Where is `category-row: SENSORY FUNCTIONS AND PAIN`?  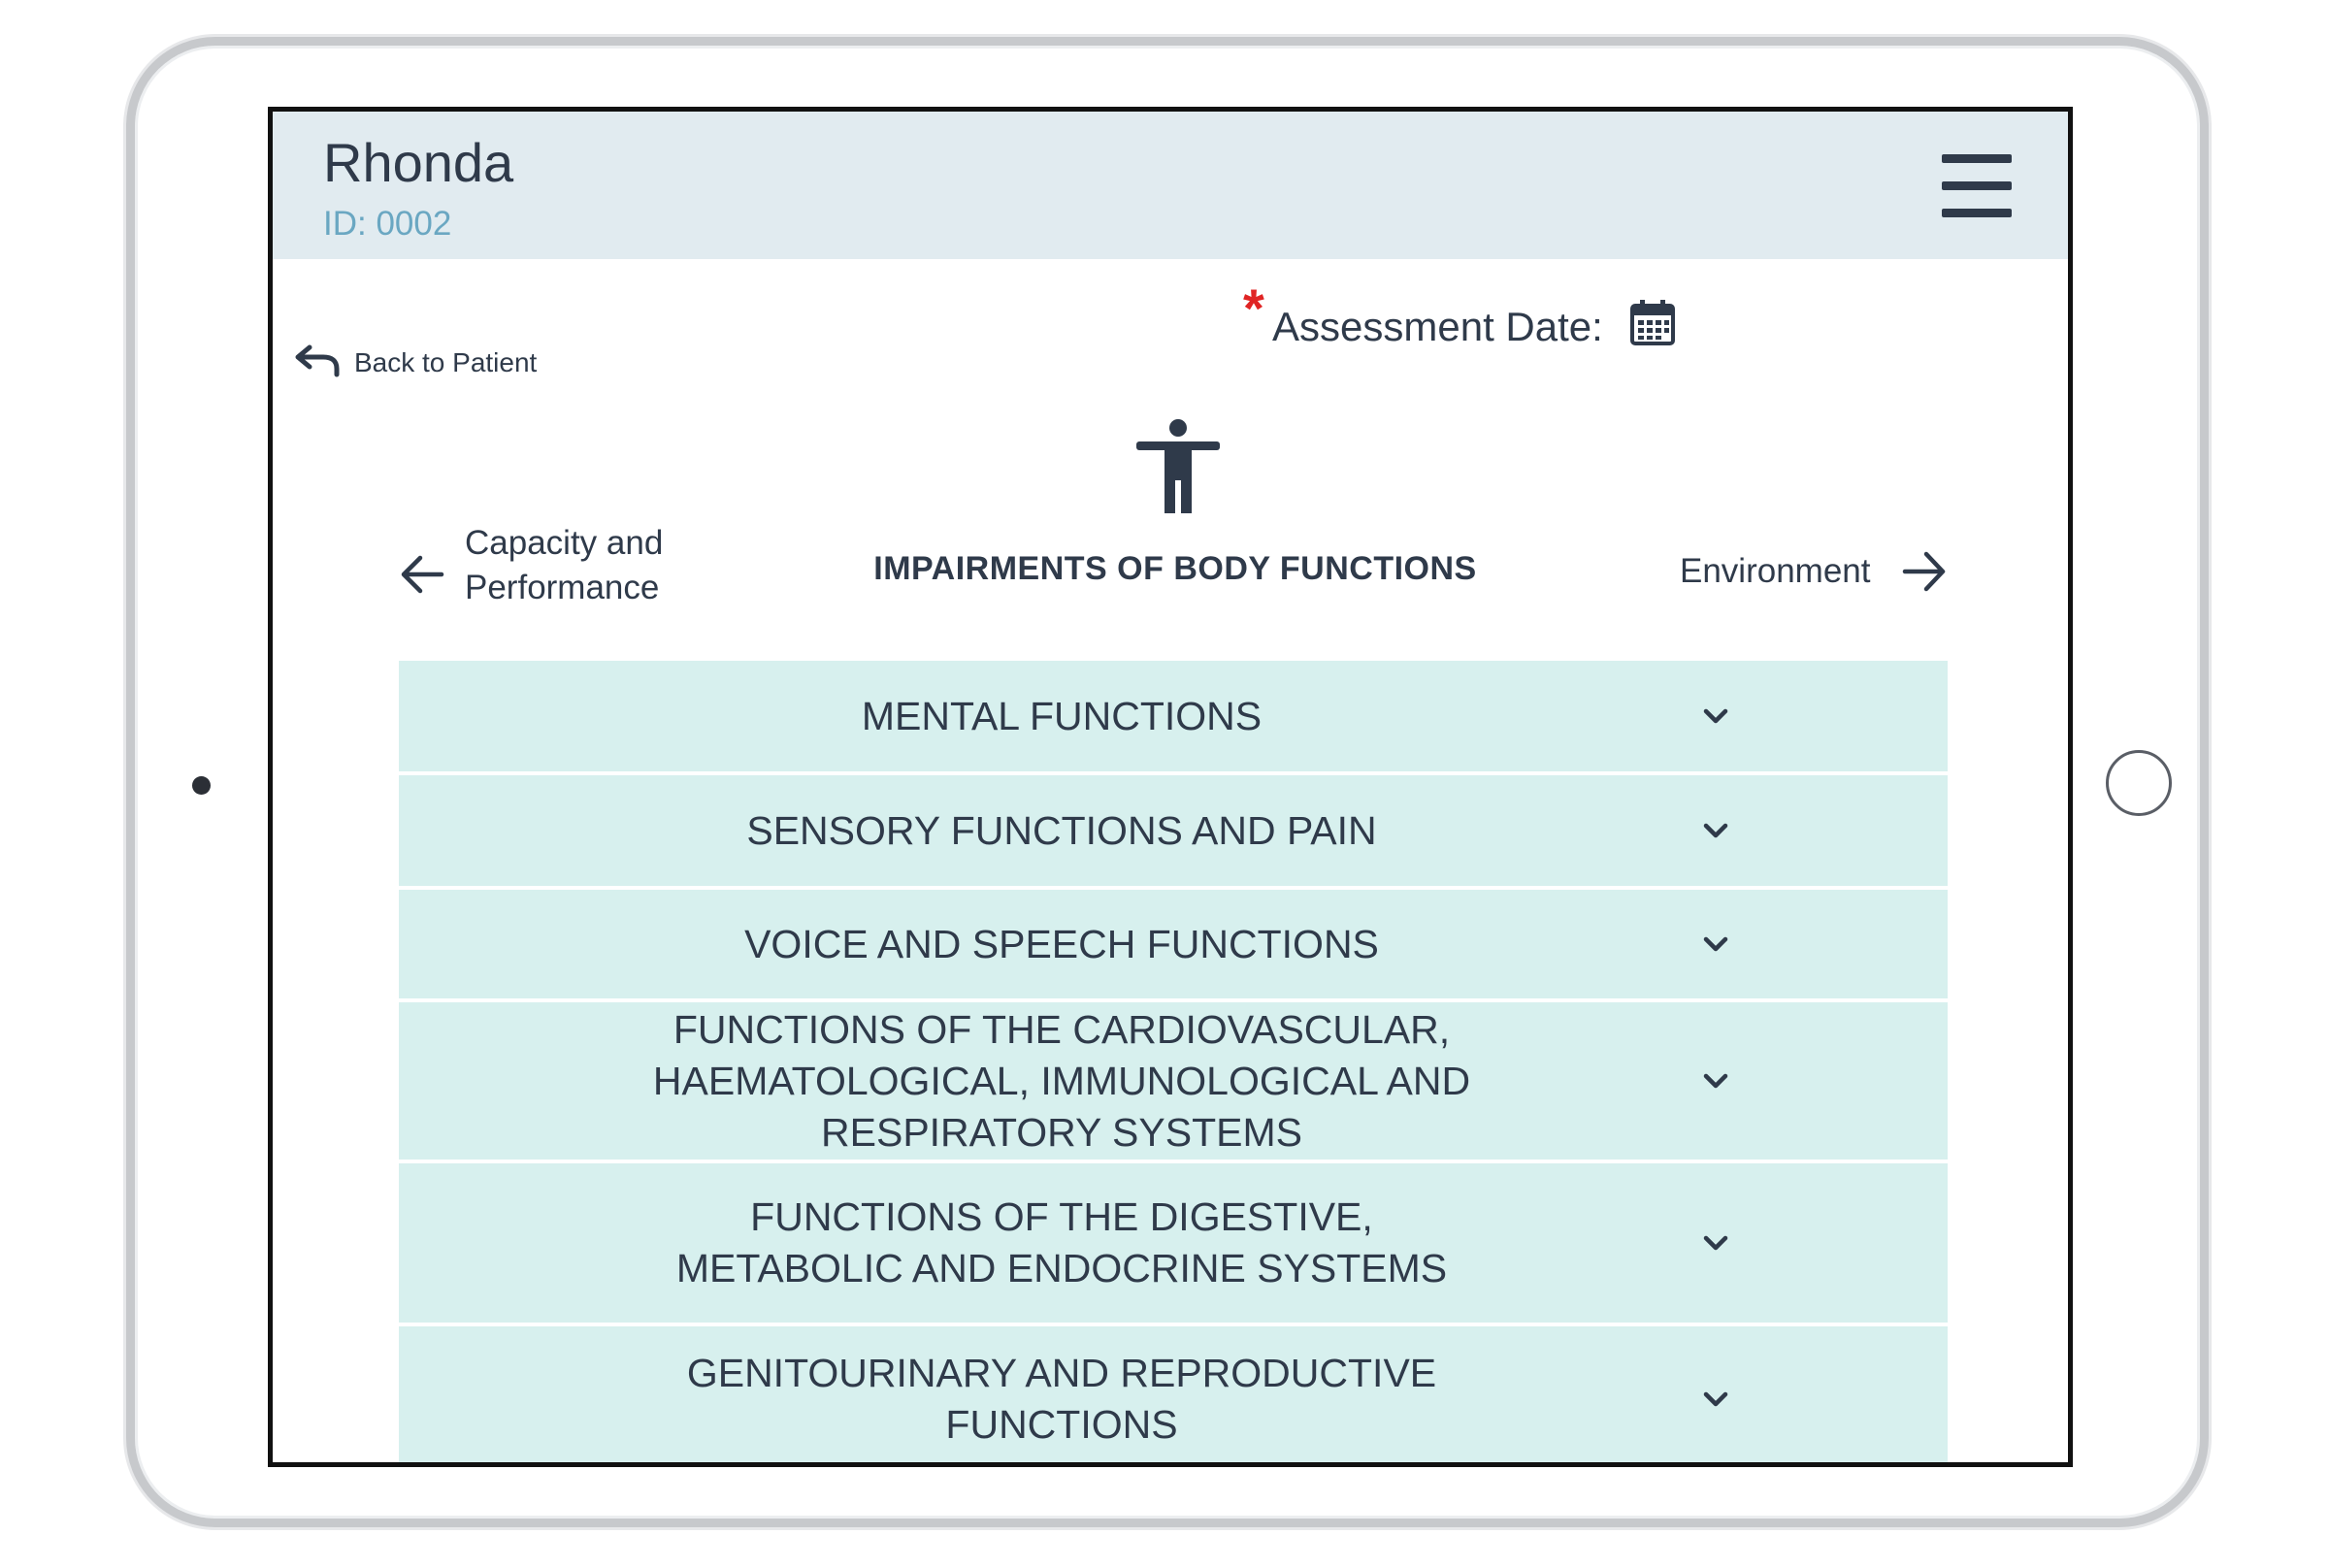 category-row: SENSORY FUNCTIONS AND PAIN is located at coordinates (1173, 830).